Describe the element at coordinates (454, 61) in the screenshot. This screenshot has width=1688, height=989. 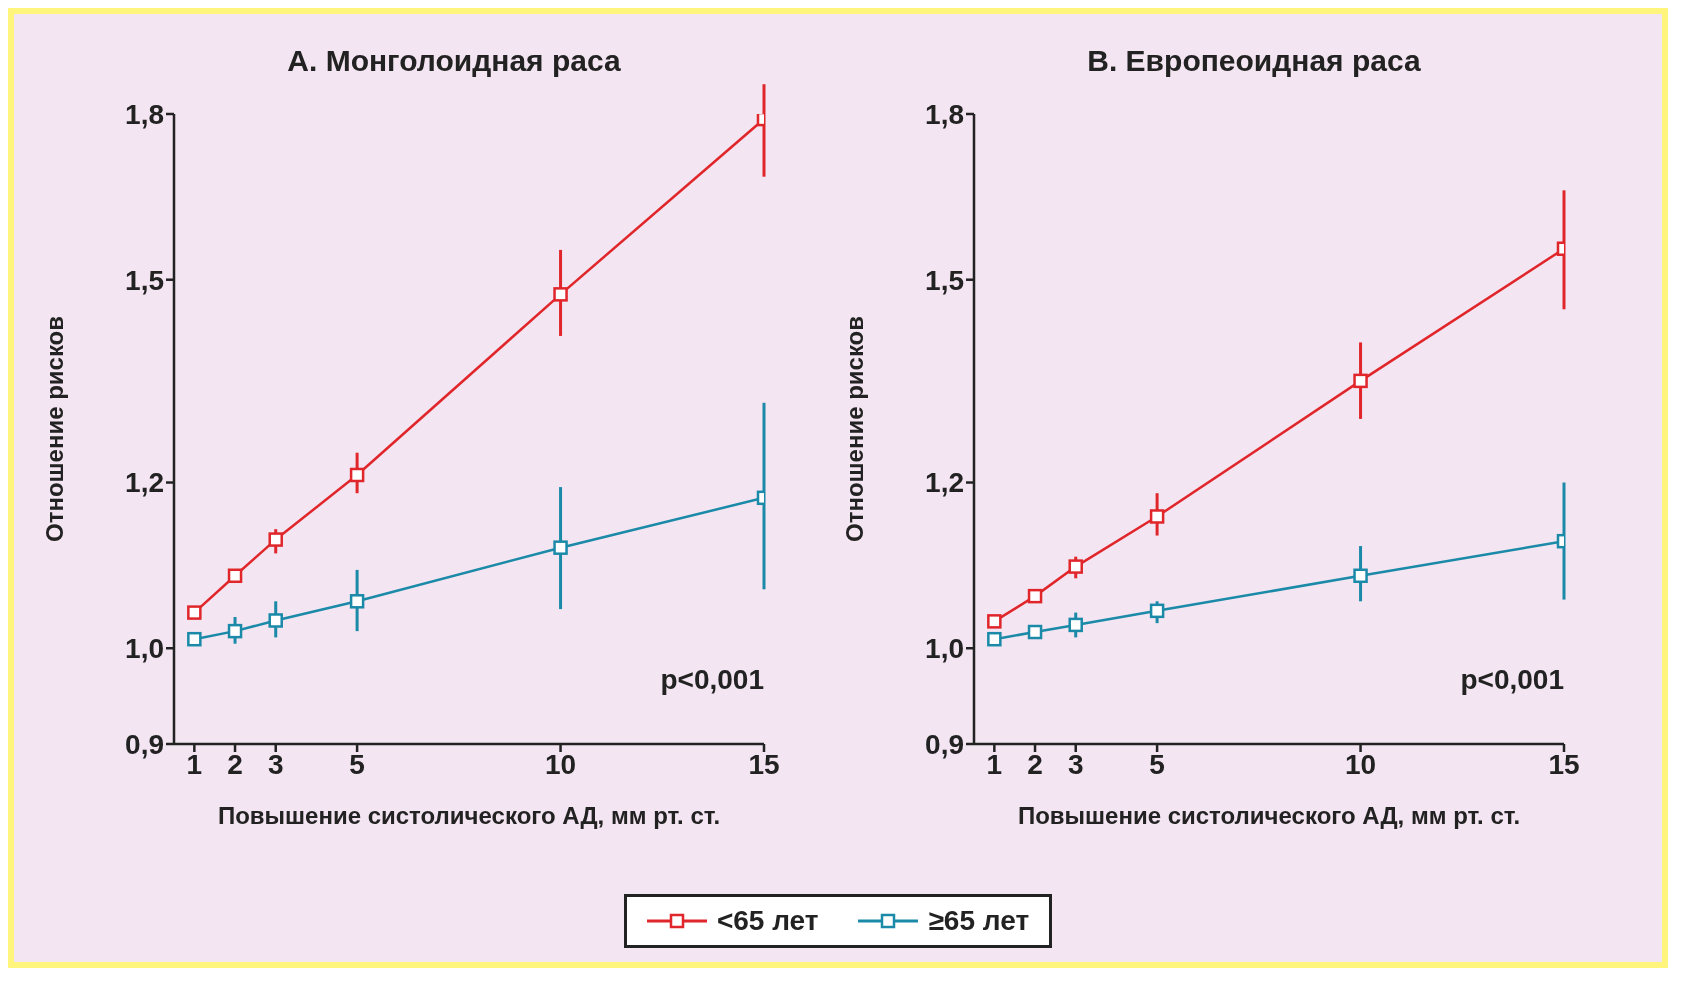
I see `chart-title: A. Монголоидная раса` at that location.